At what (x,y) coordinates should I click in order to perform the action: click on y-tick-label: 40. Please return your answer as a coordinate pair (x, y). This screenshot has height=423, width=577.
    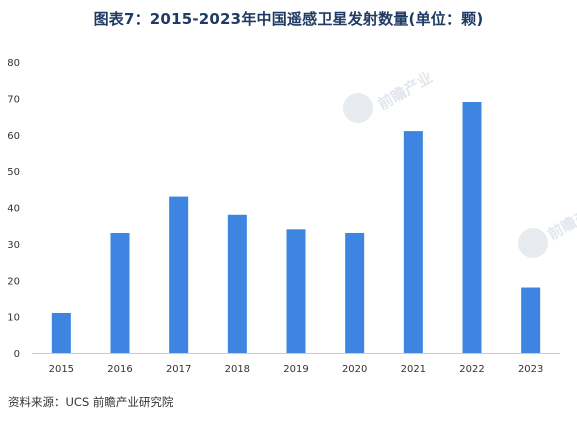
    Looking at the image, I should click on (13, 209).